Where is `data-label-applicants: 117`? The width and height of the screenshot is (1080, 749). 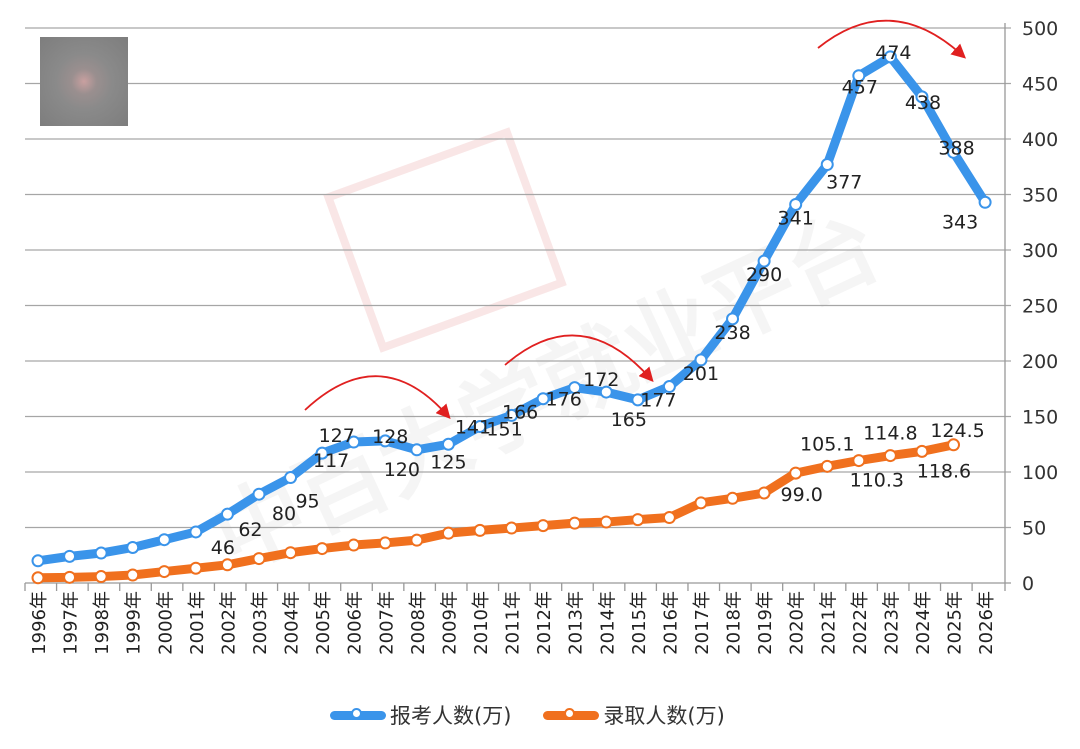
data-label-applicants: 117 is located at coordinates (331, 461).